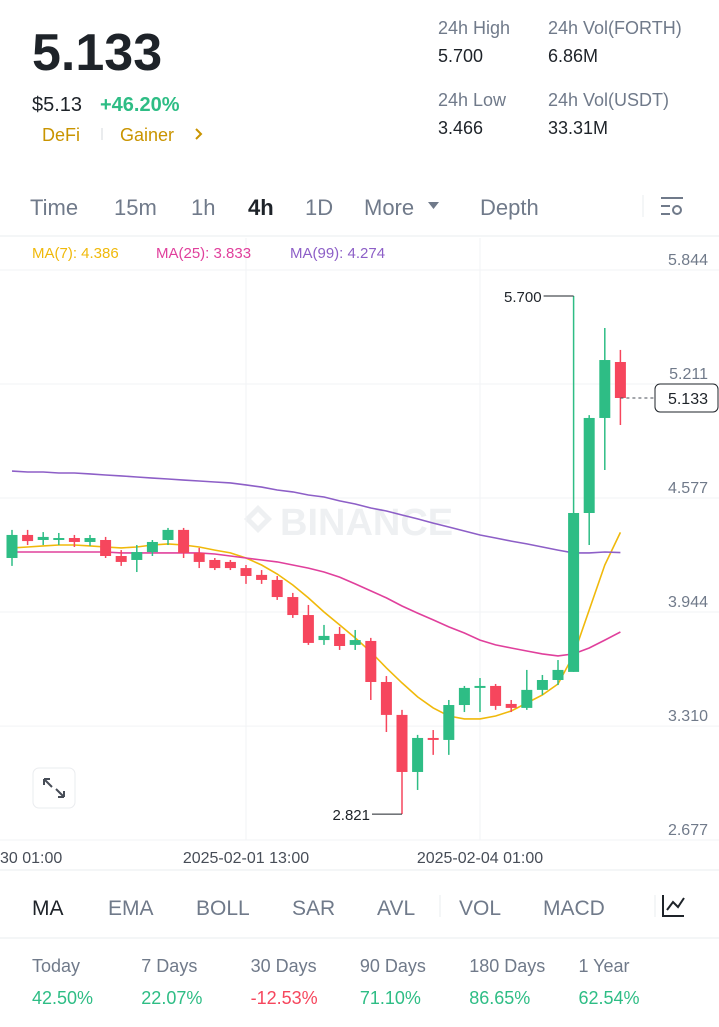 Image resolution: width=719 pixels, height=1027 pixels. Describe the element at coordinates (574, 908) in the screenshot. I see `indicator-tab: MACD` at that location.